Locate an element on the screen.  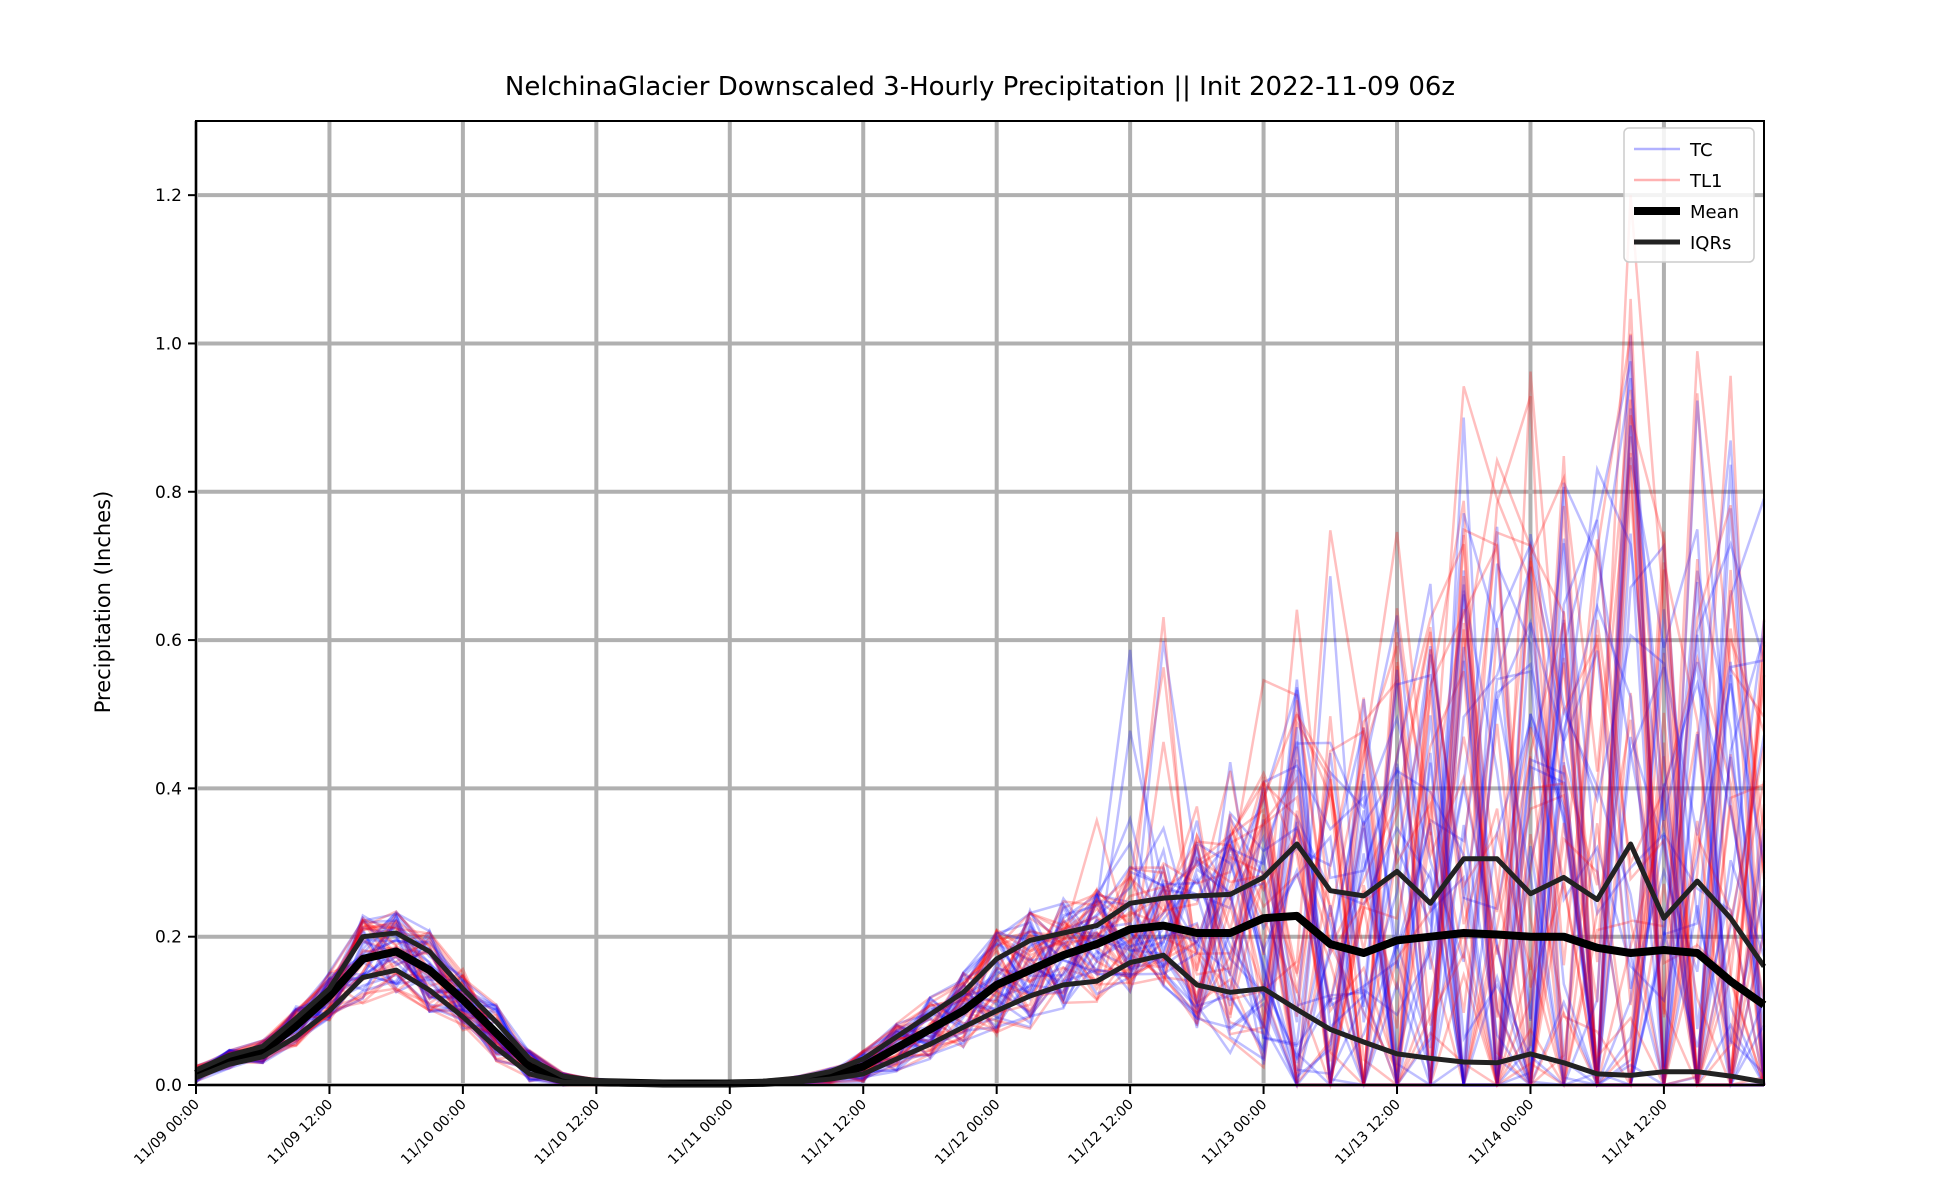
y-tick-label: 0.2 is located at coordinates (168, 938).